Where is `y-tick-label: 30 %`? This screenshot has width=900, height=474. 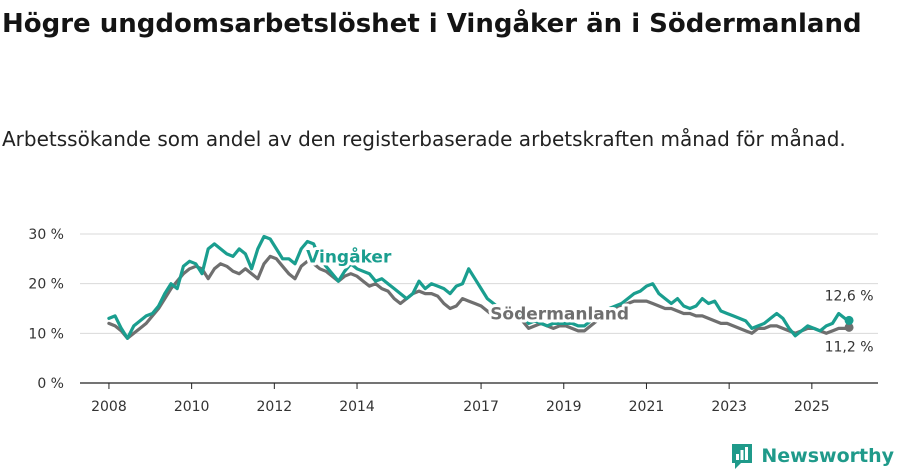
y-tick-label: 30 % is located at coordinates (46, 235).